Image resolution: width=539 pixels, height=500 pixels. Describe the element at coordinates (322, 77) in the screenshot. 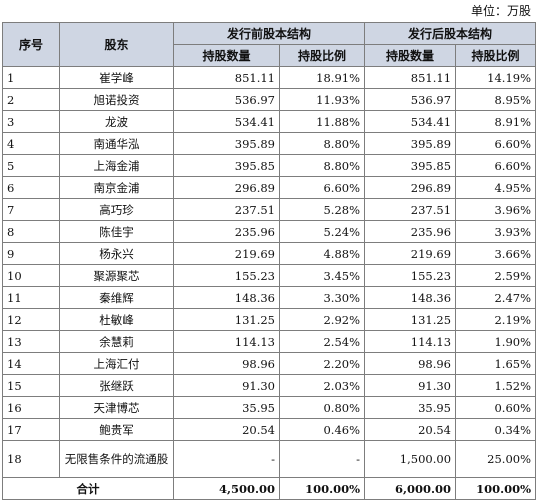

I see `before-ratio: 18.91%` at that location.